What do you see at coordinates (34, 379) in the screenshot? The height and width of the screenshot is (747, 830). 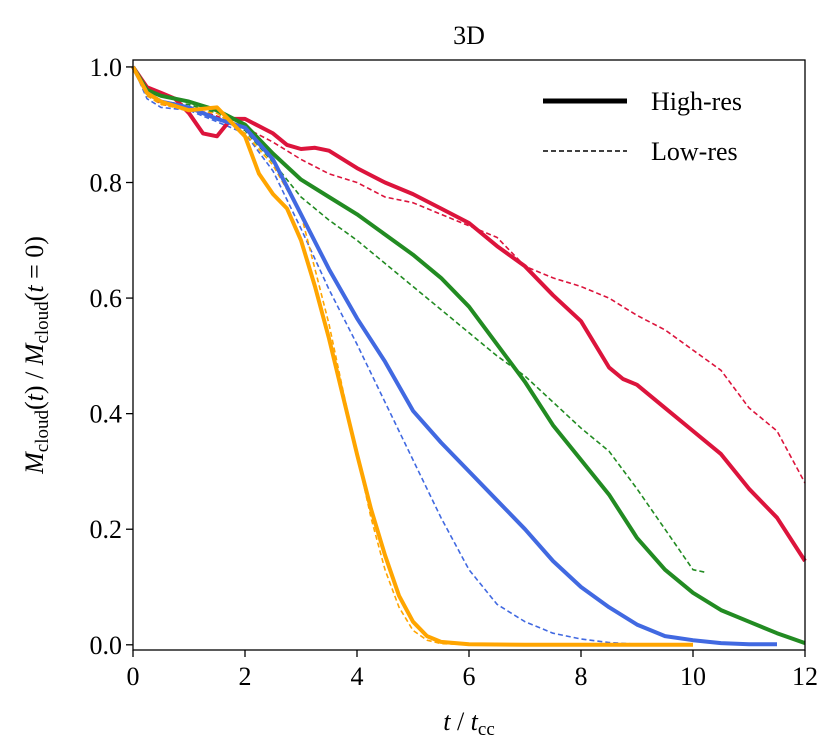 I see `y-axis-label-part: ) /` at bounding box center [34, 379].